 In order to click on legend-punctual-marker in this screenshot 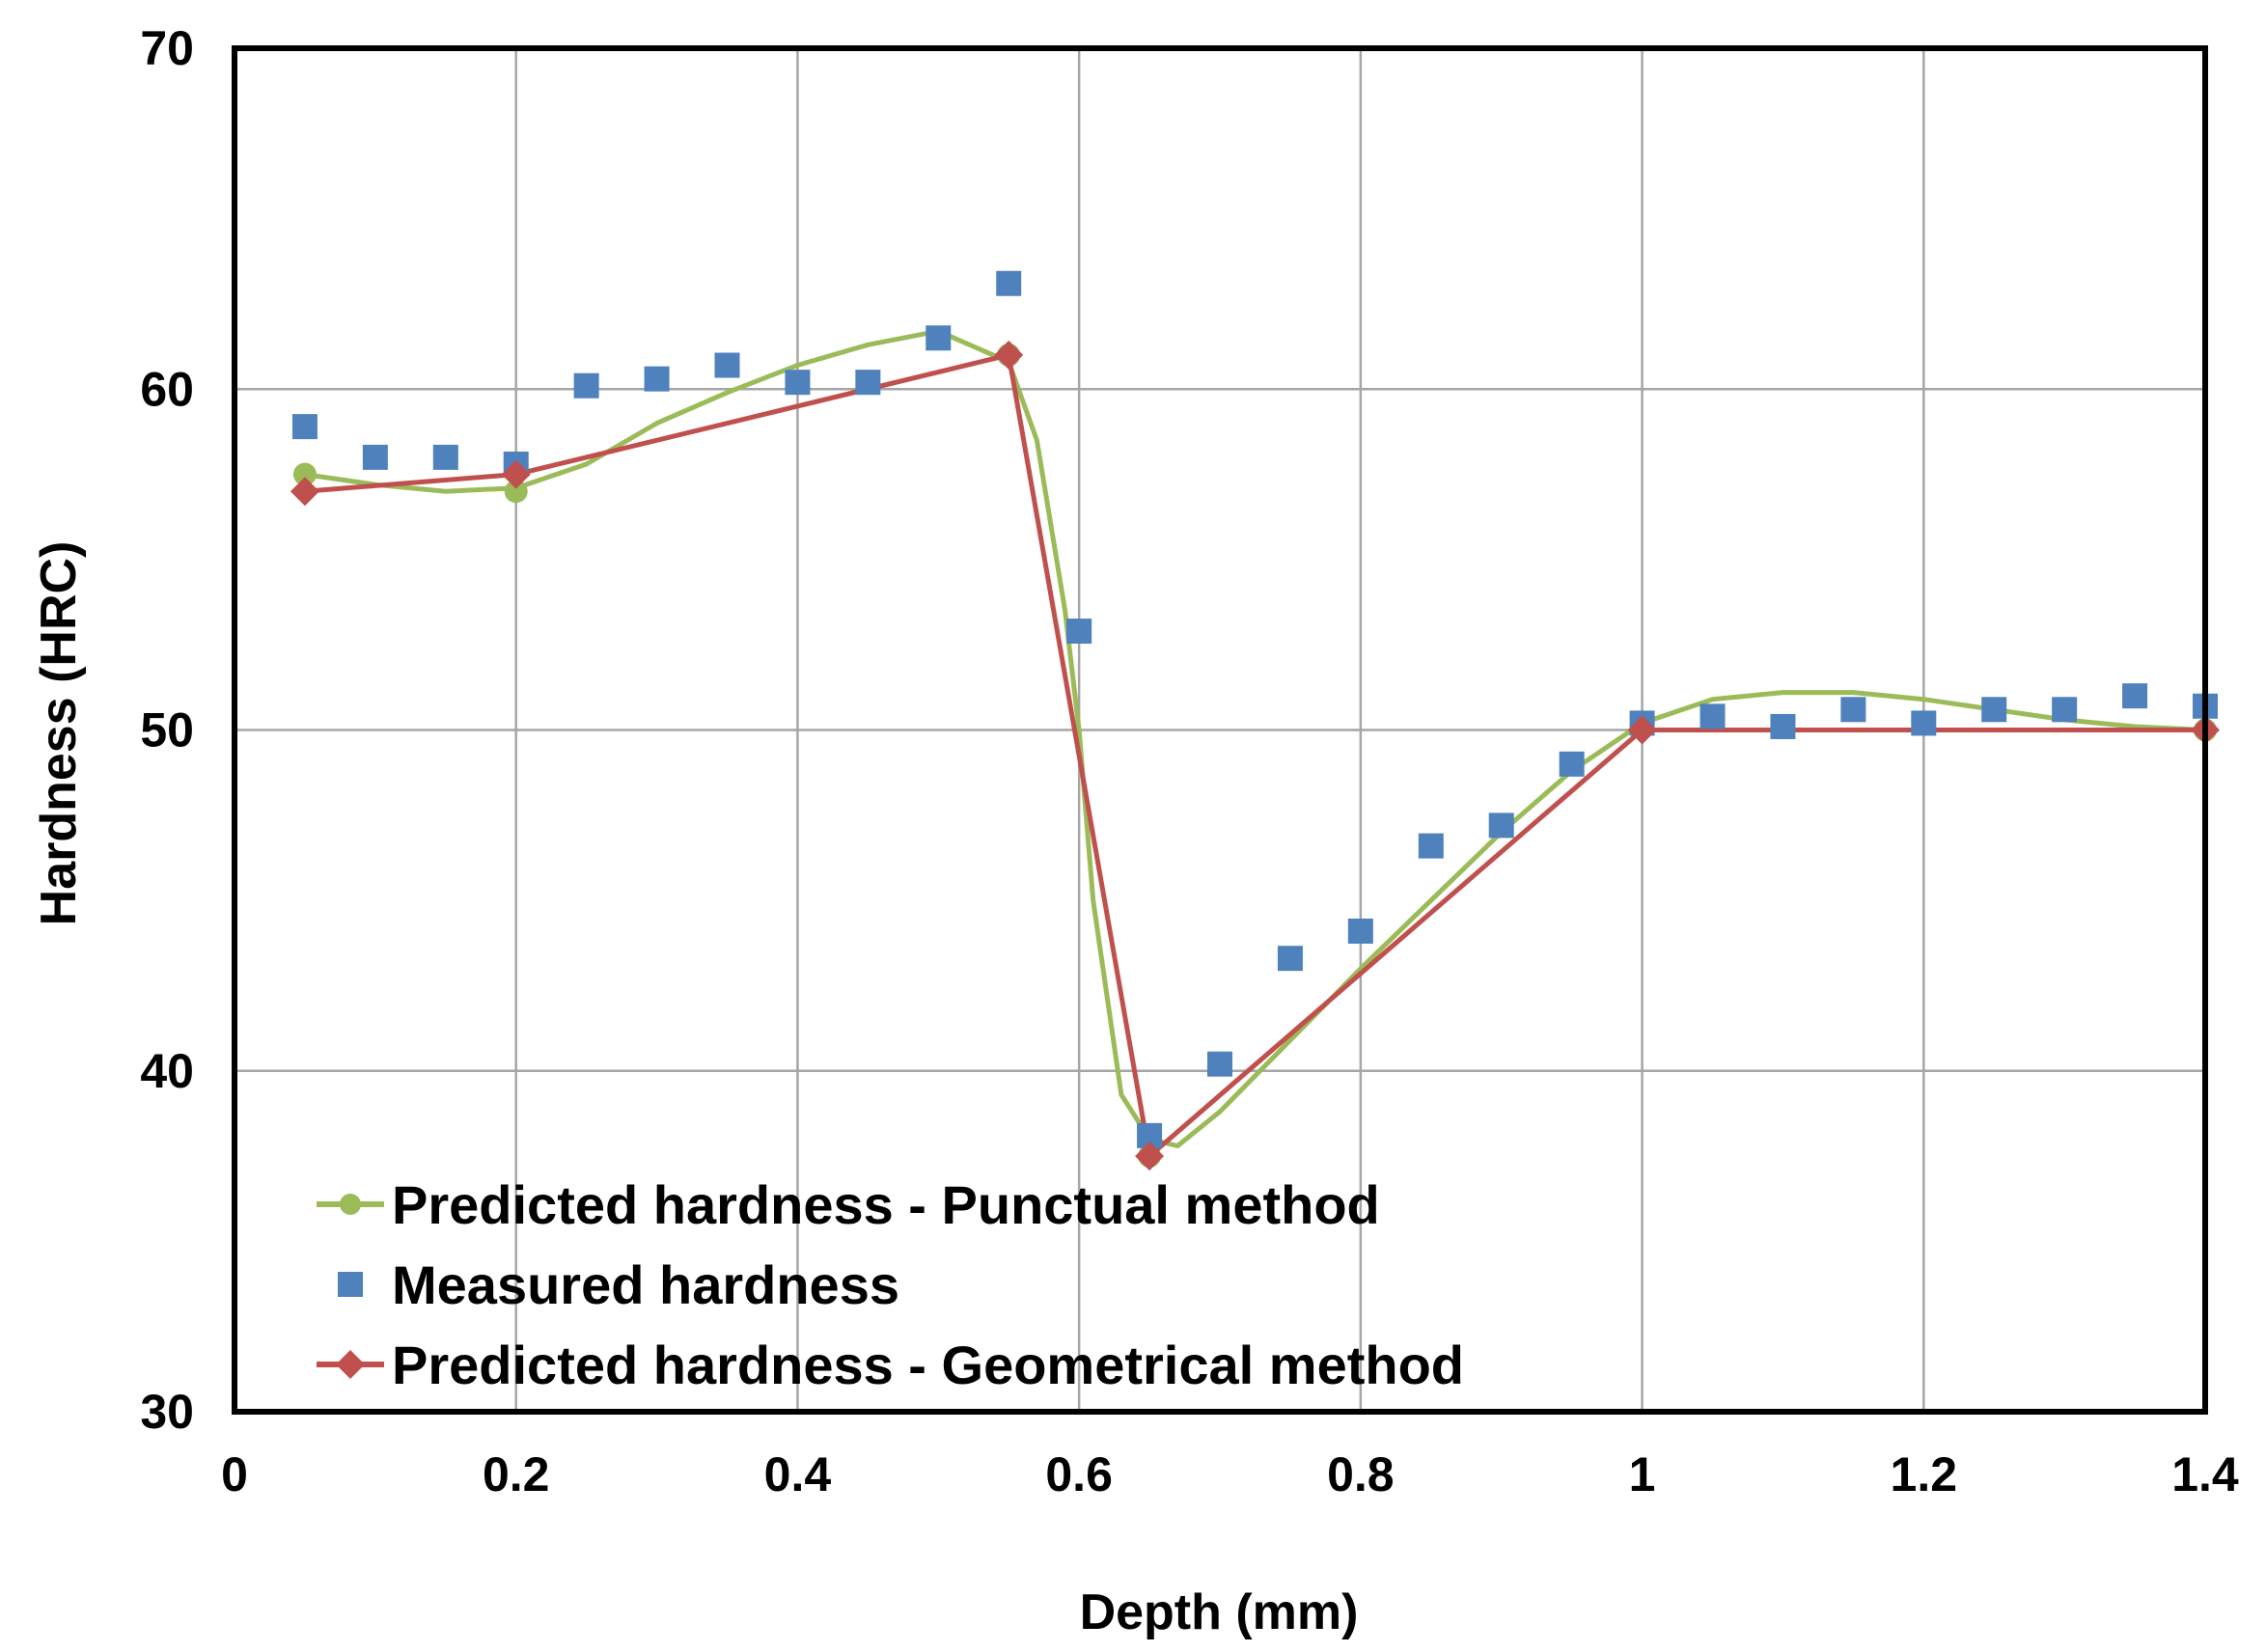, I will do `click(350, 1204)`.